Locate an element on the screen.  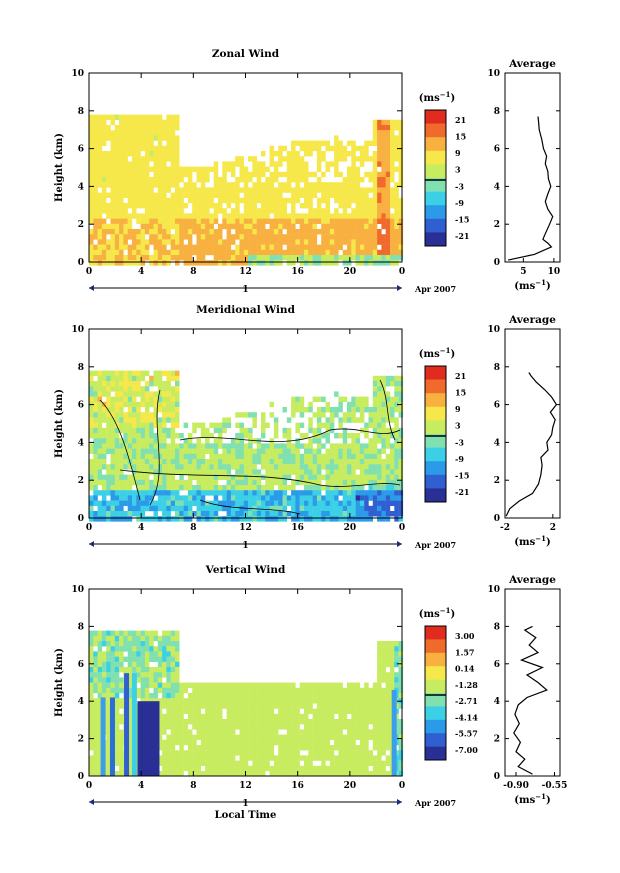
colorbar-segment is located at coordinates (435, 700).